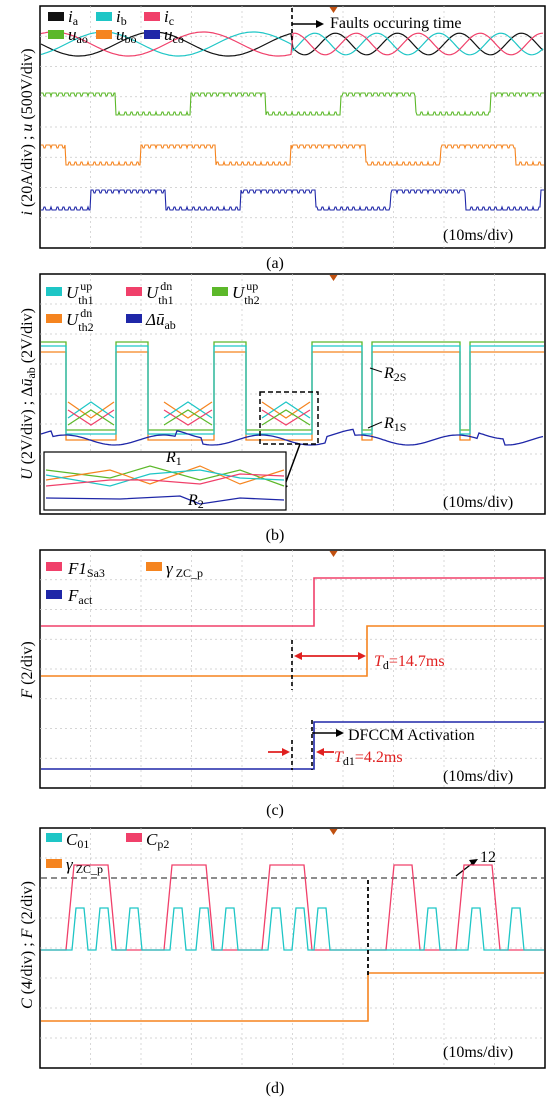  What do you see at coordinates (394, 424) in the screenshot?
I see `r1s-label: R1S` at bounding box center [394, 424].